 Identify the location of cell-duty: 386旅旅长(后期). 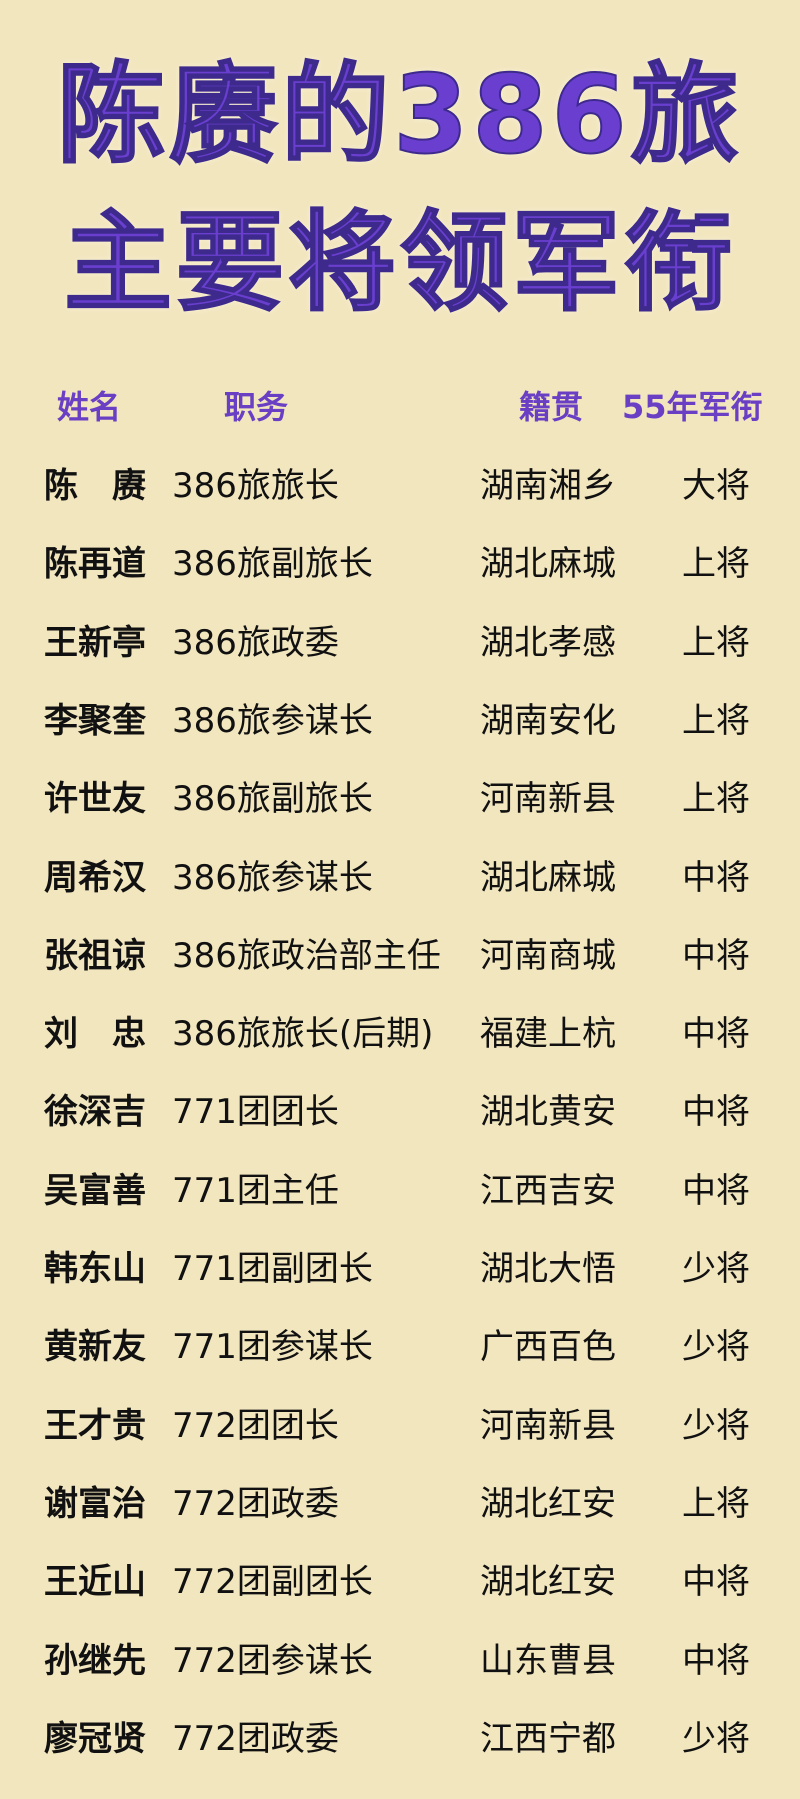
(303, 1034).